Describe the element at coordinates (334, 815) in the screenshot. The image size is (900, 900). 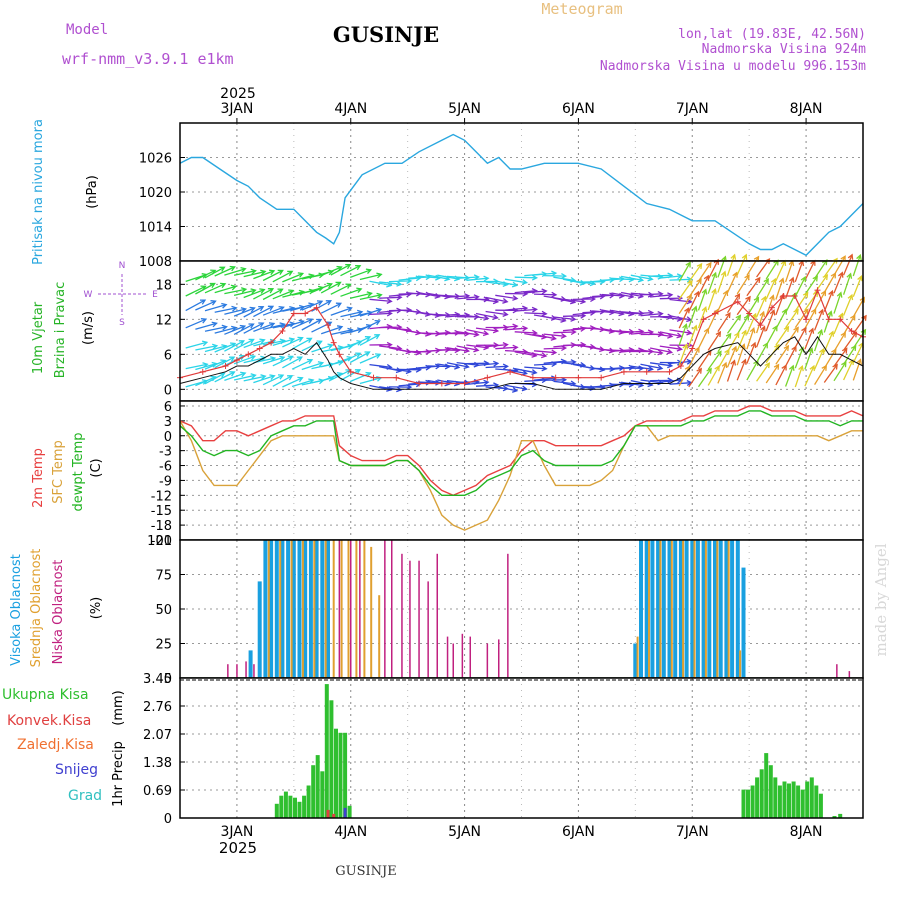
I see `convective-rain-bar` at that location.